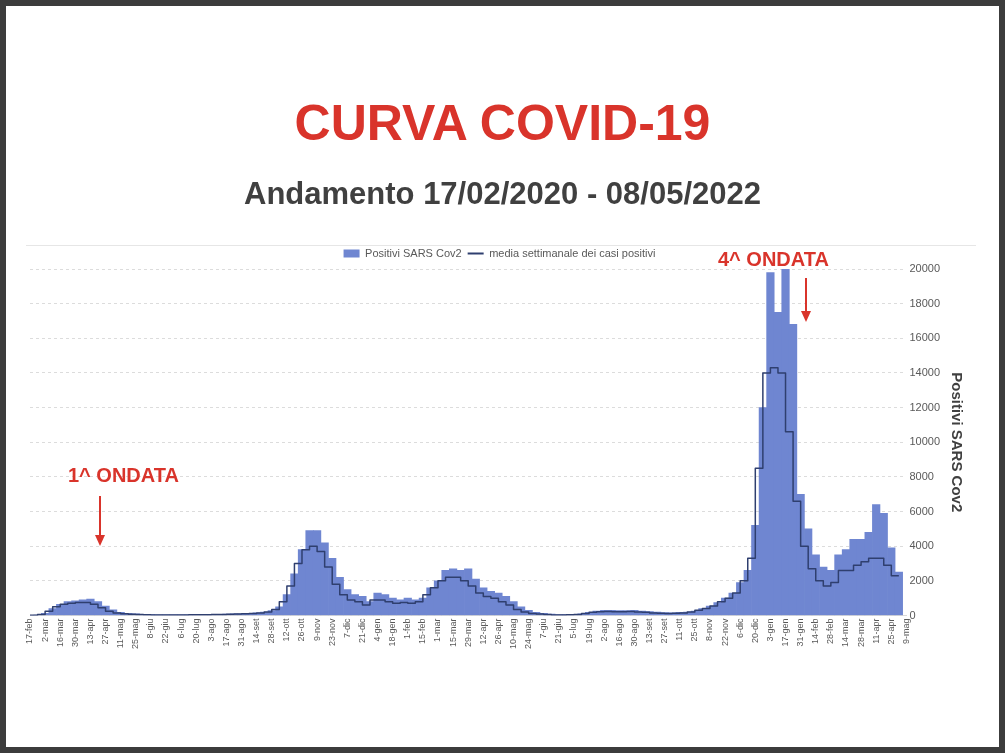  What do you see at coordinates (679, 629) in the screenshot?
I see `x-tick-label: 11-ott` at bounding box center [679, 629].